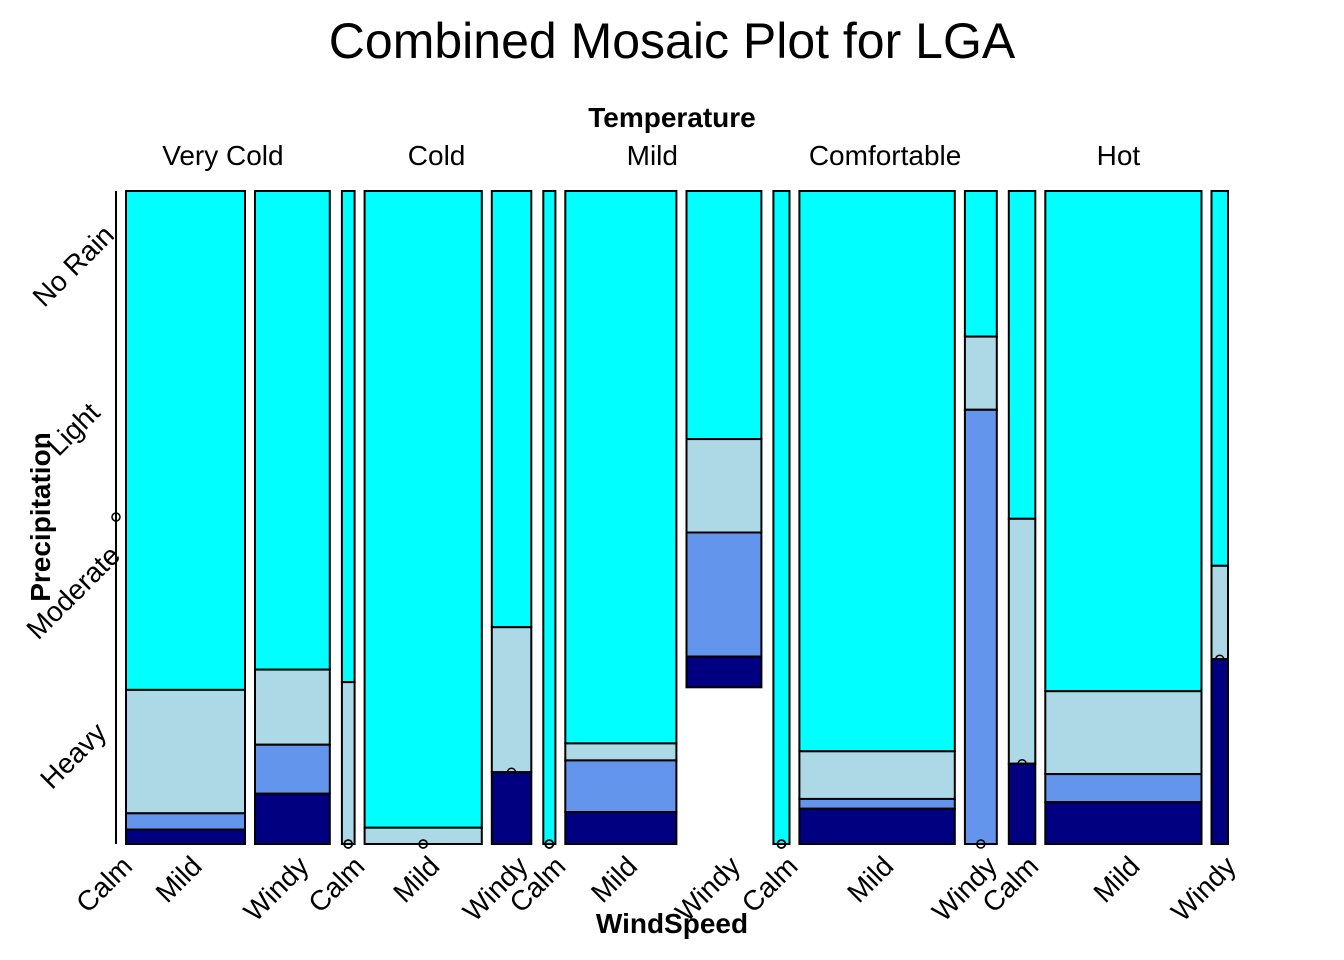 The width and height of the screenshot is (1344, 960). I want to click on tile-cold-mild-no-rain, so click(423, 509).